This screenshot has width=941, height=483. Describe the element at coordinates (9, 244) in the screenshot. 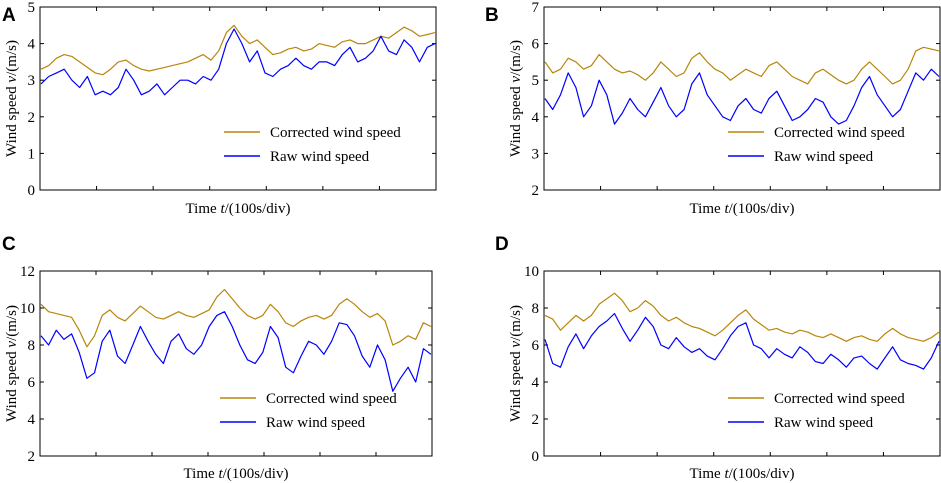

I see `panel-letter: C` at that location.